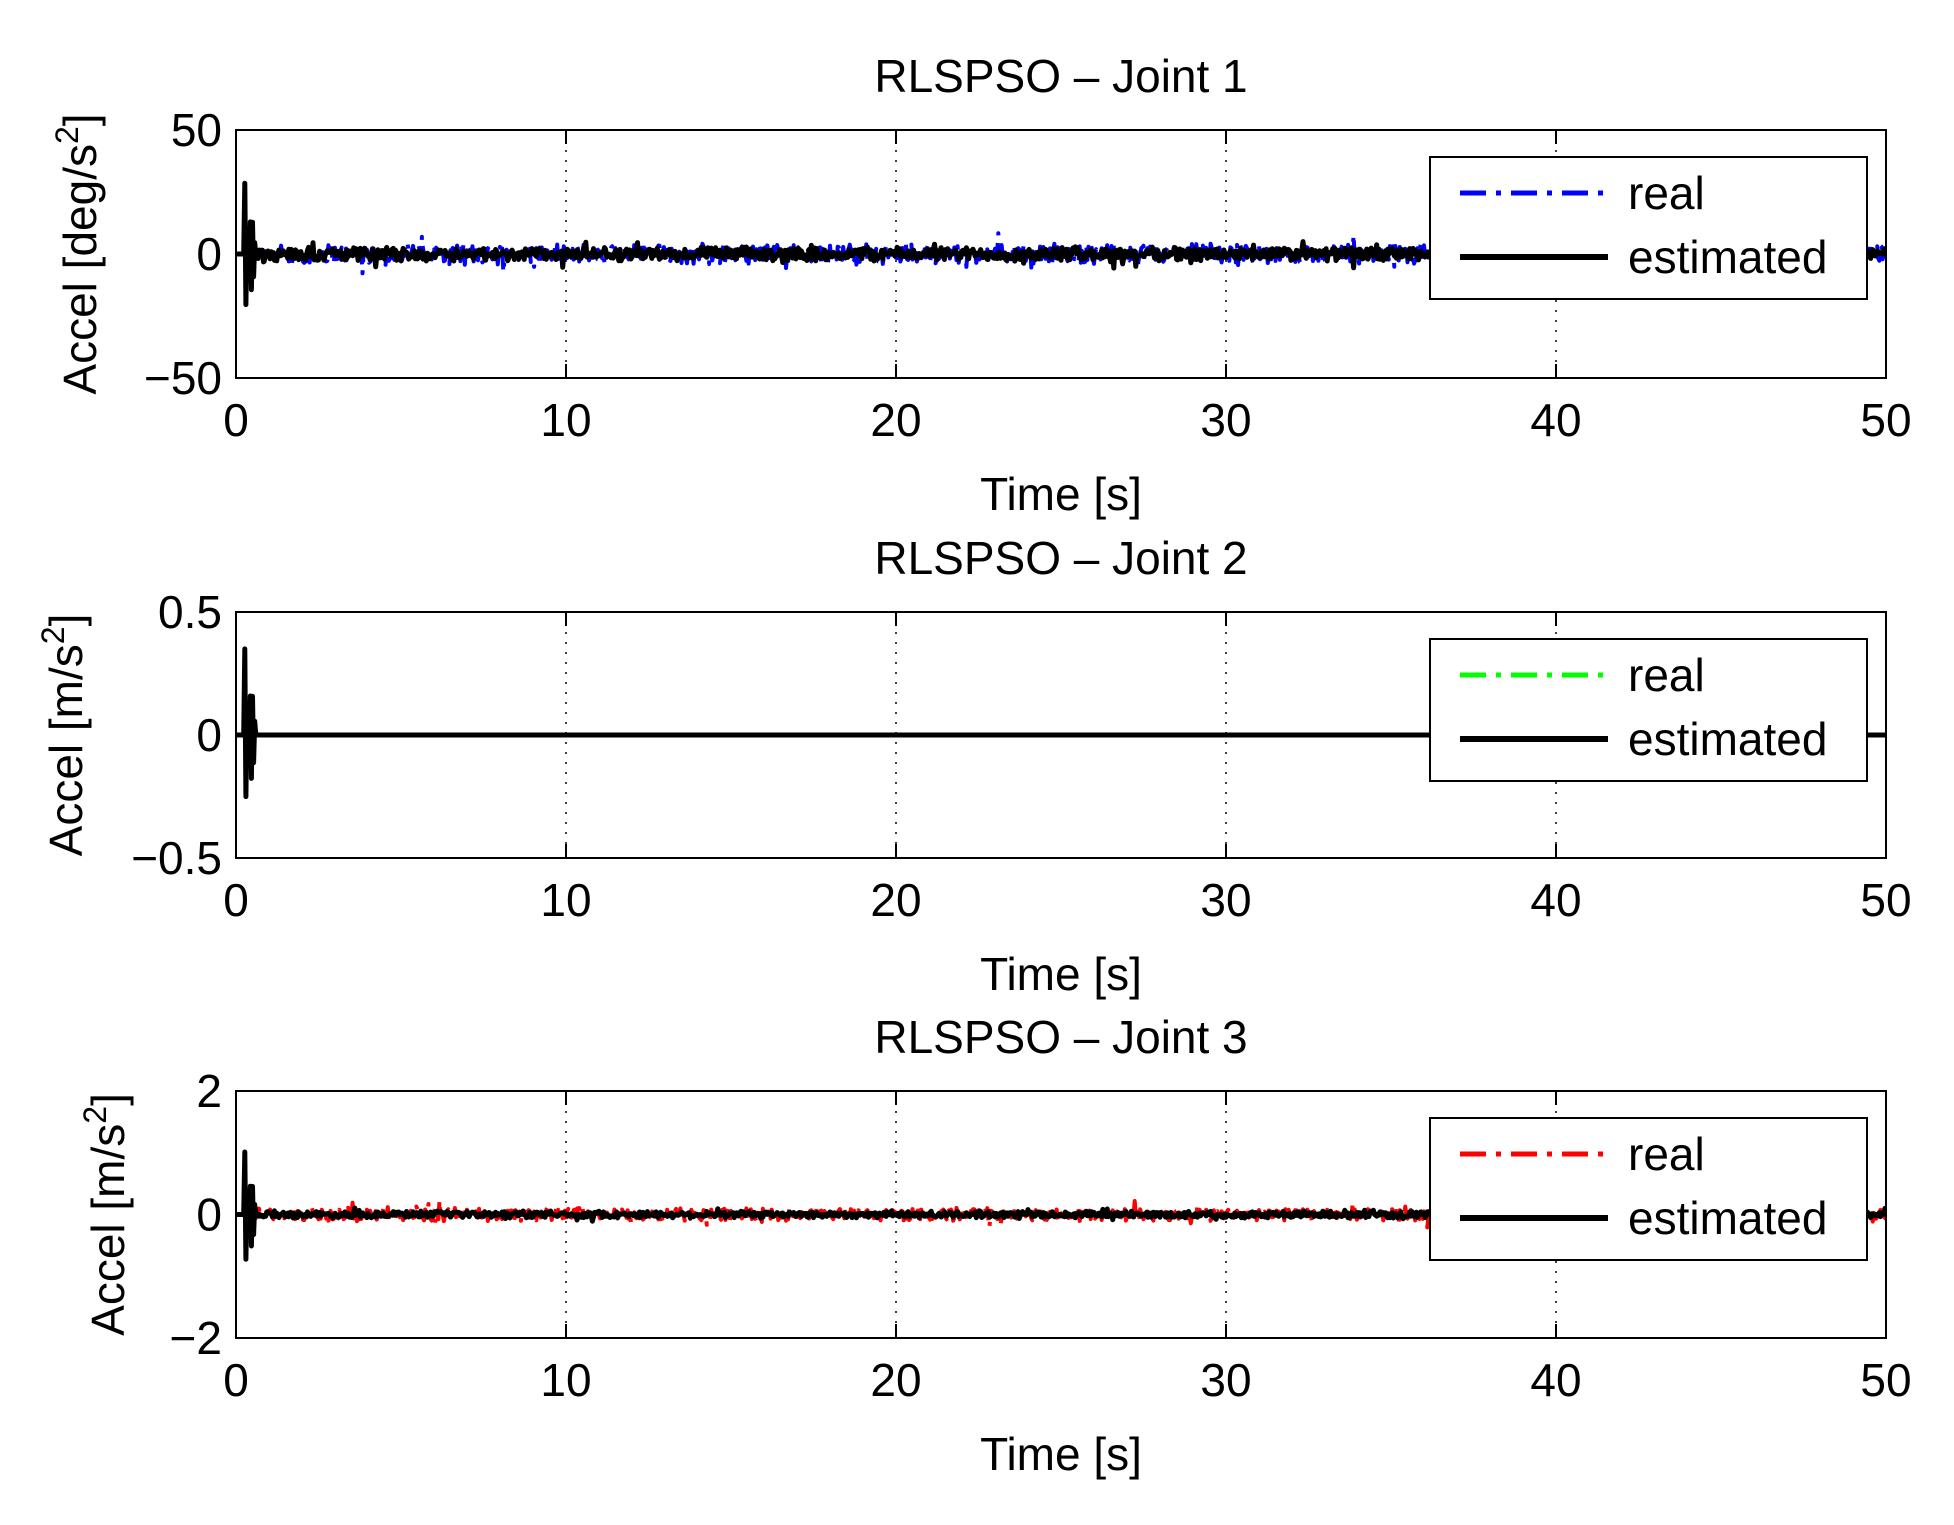 The image size is (1954, 1525). I want to click on chart-title: RLSPSO – Joint 2, so click(1060, 558).